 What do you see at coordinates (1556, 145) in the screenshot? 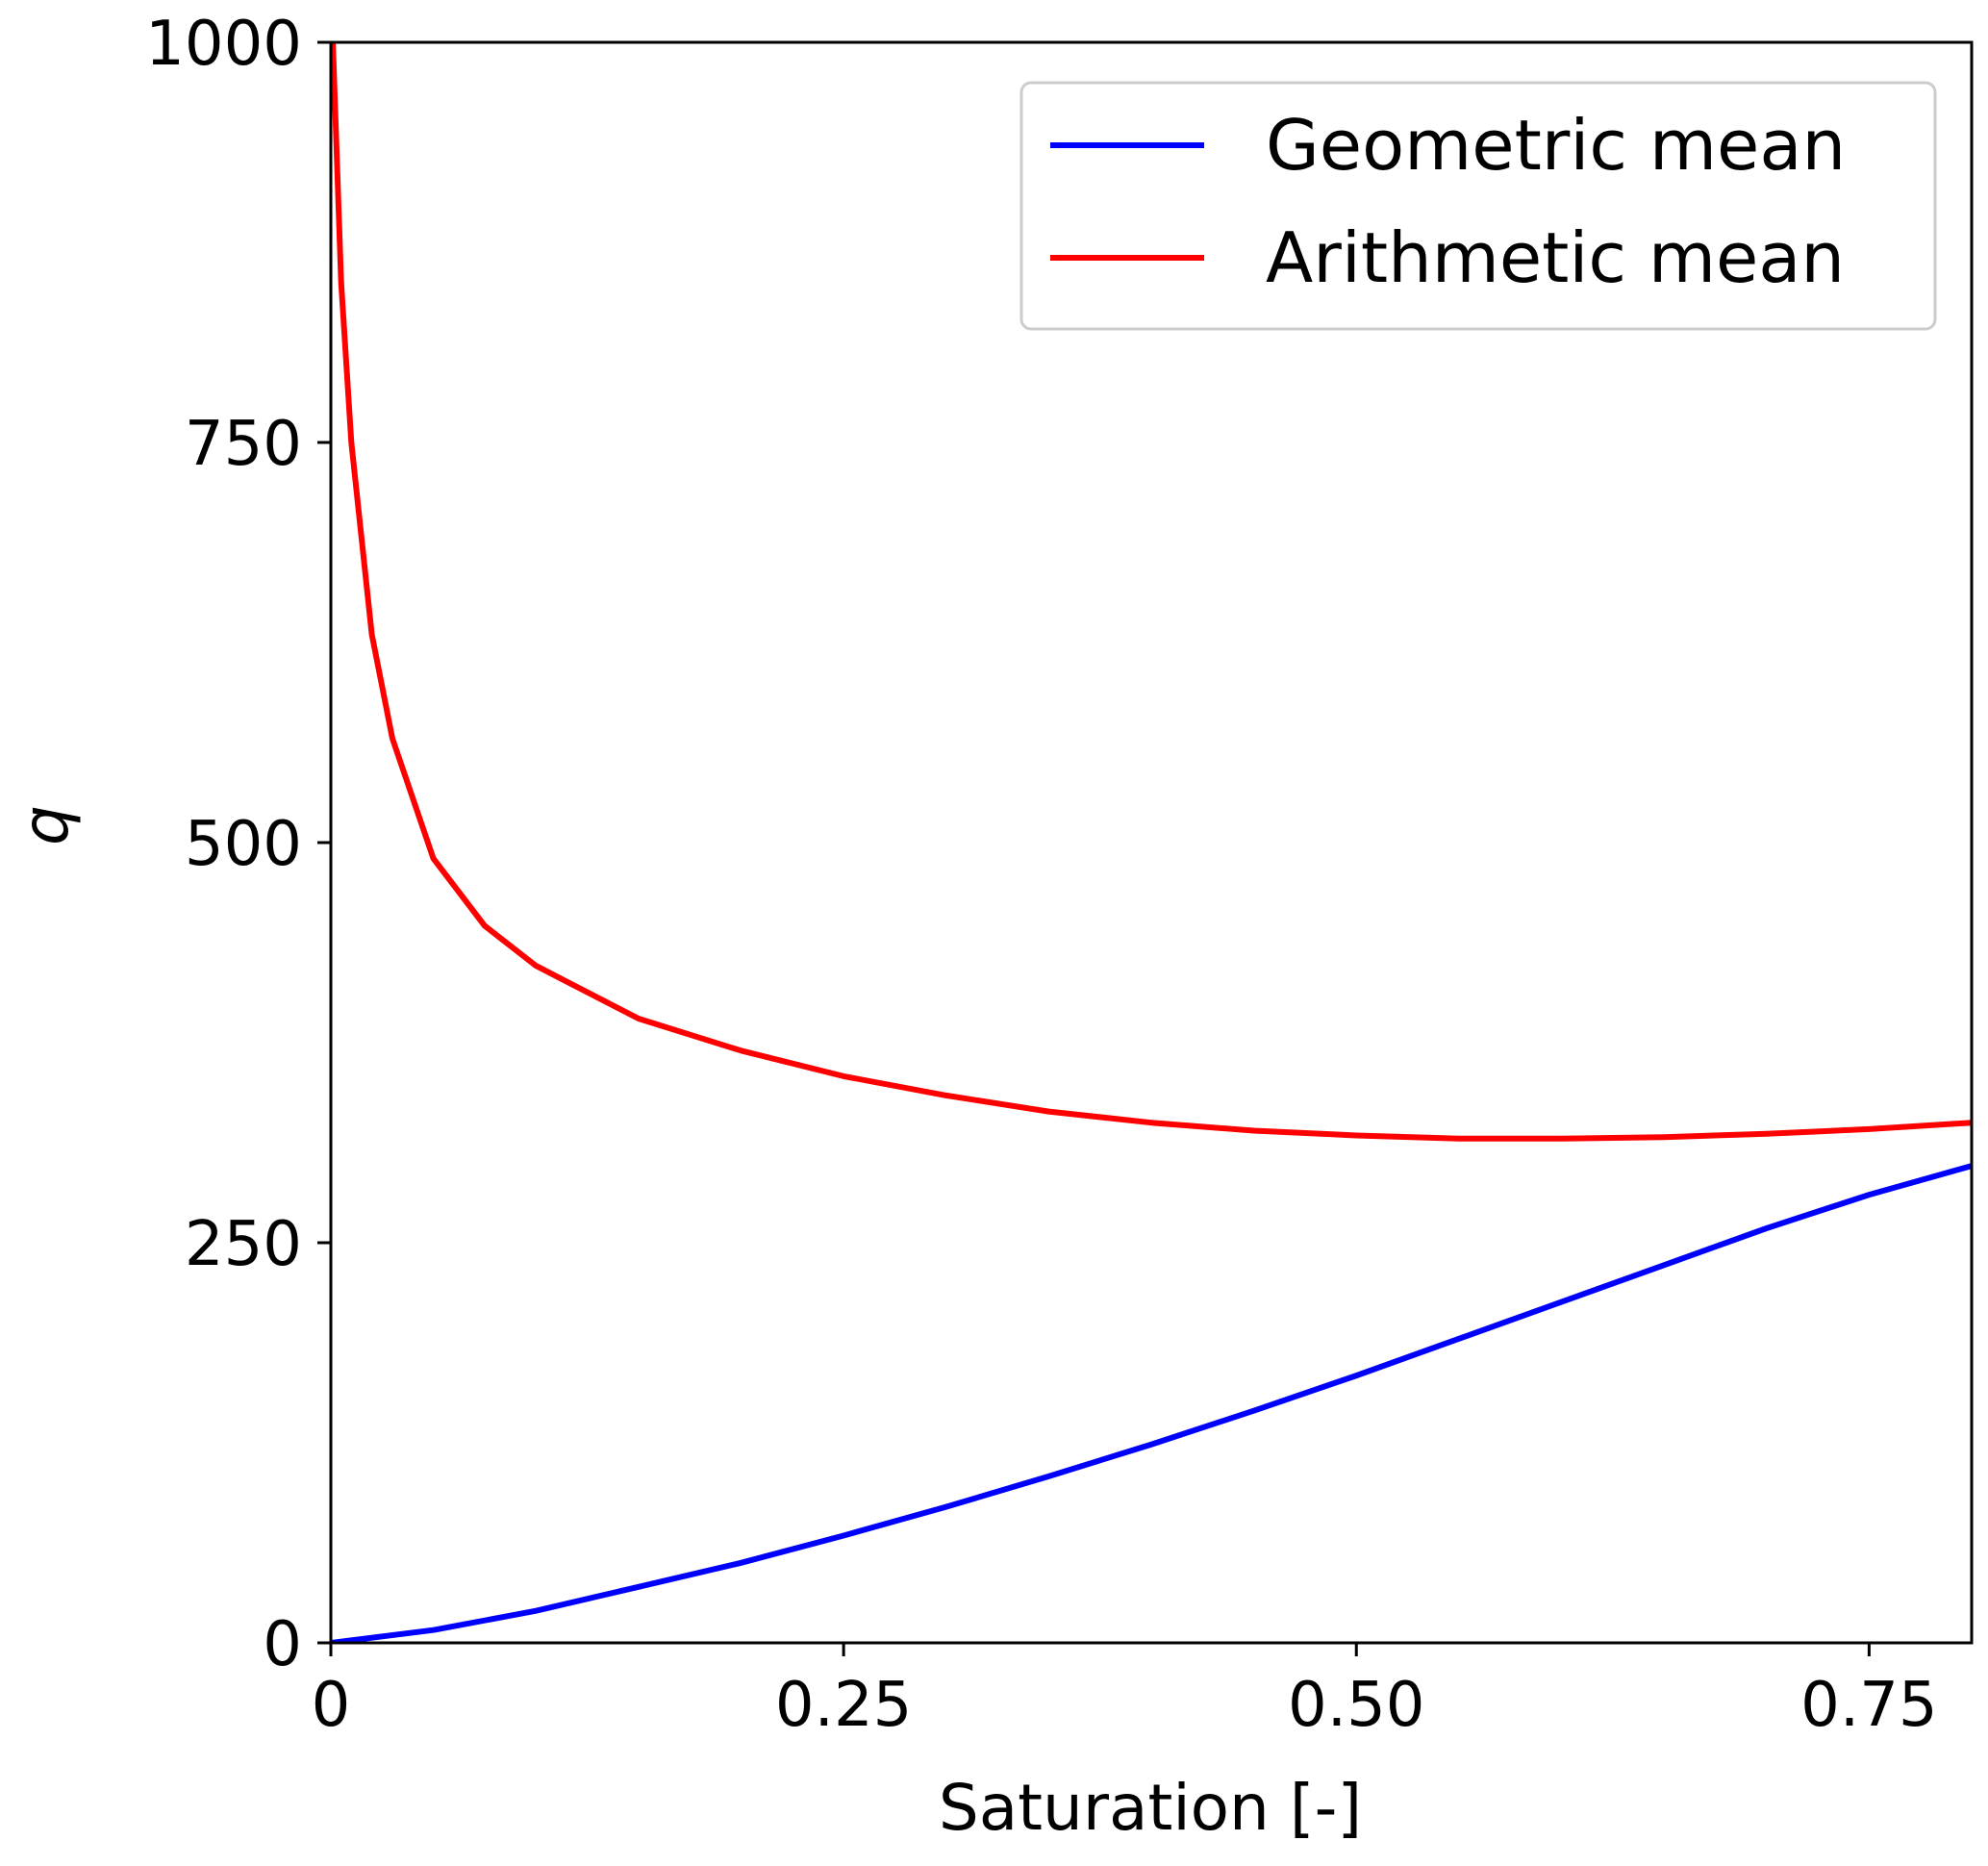
I see `legend-label-geometric-mean: Geometric mean` at bounding box center [1556, 145].